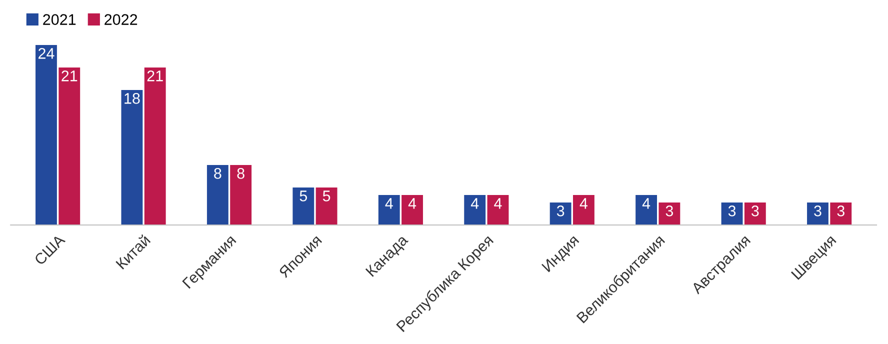  What do you see at coordinates (132, 98) in the screenshot?
I see `data-label: 18` at bounding box center [132, 98].